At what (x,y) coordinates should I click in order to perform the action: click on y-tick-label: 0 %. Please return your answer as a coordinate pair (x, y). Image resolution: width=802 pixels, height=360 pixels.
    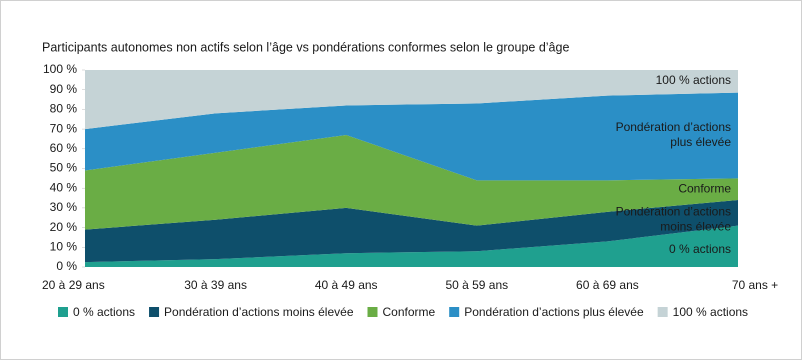
    Looking at the image, I should click on (66, 266).